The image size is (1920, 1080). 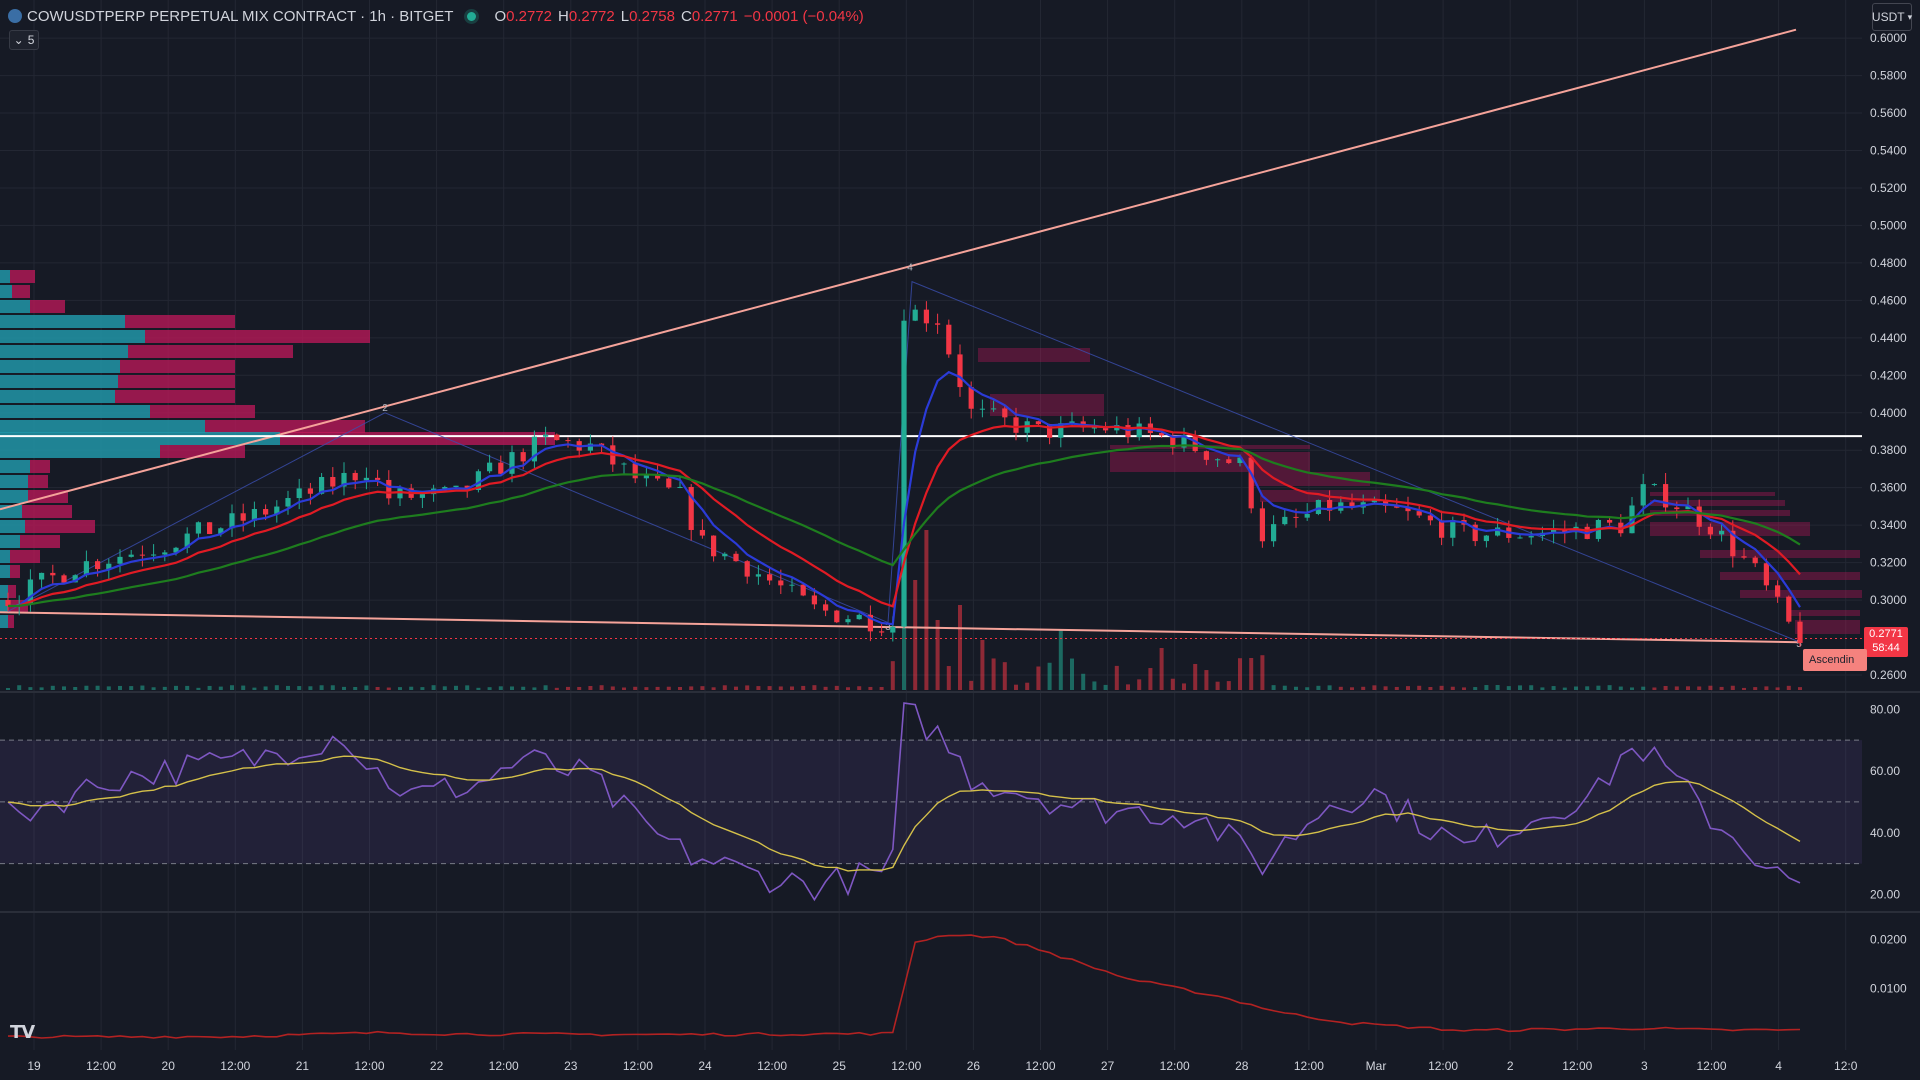 What do you see at coordinates (1835, 660) in the screenshot?
I see `pattern-label: Ascendin` at bounding box center [1835, 660].